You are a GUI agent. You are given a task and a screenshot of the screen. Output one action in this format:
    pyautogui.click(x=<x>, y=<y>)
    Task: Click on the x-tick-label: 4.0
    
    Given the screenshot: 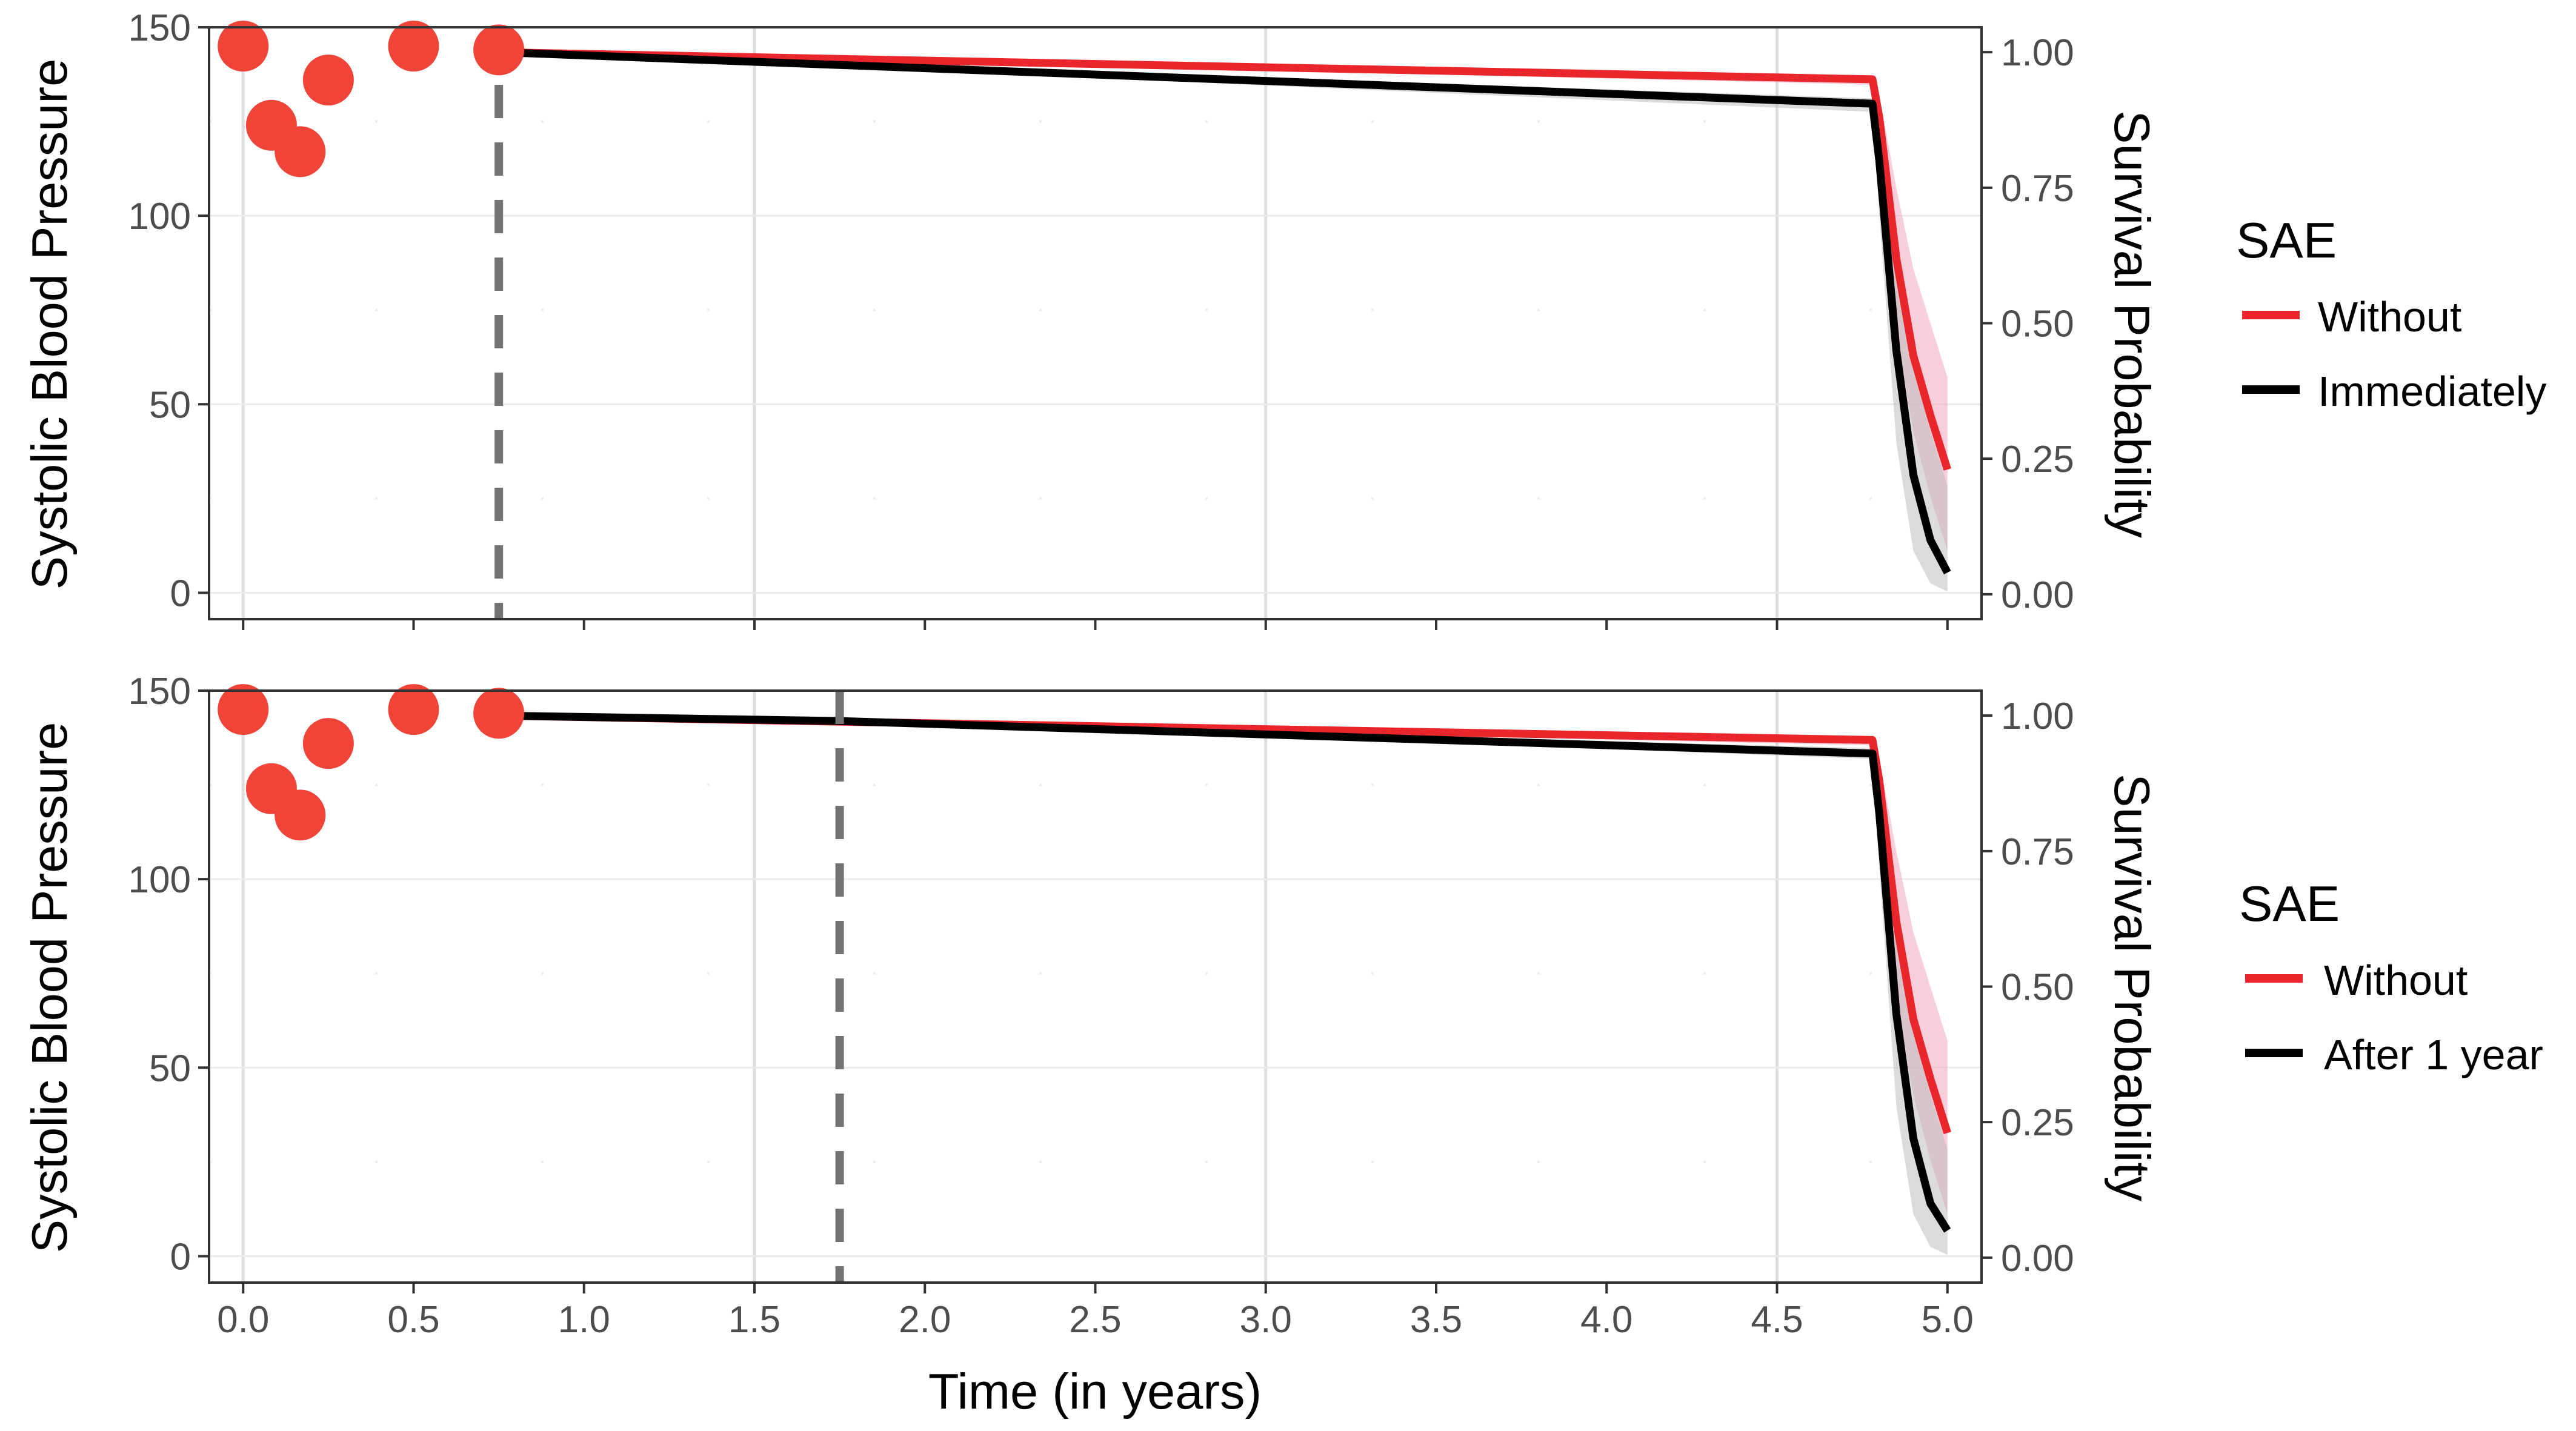 What is the action you would take?
    pyautogui.click(x=1606, y=1320)
    